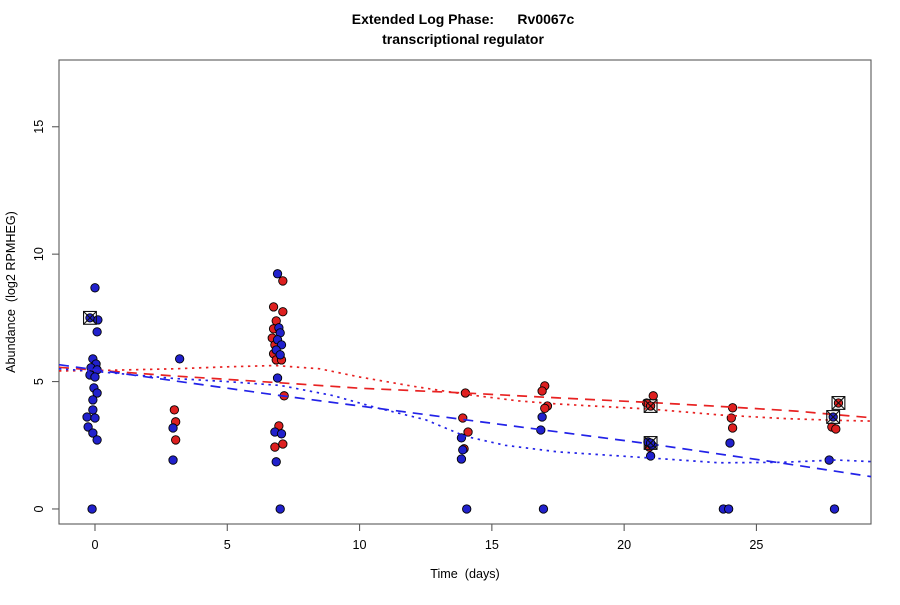 The image size is (900, 605). Describe the element at coordinates (11, 292) in the screenshot. I see `y-axis-label: Abundance (log2 RPMHEG)` at that location.